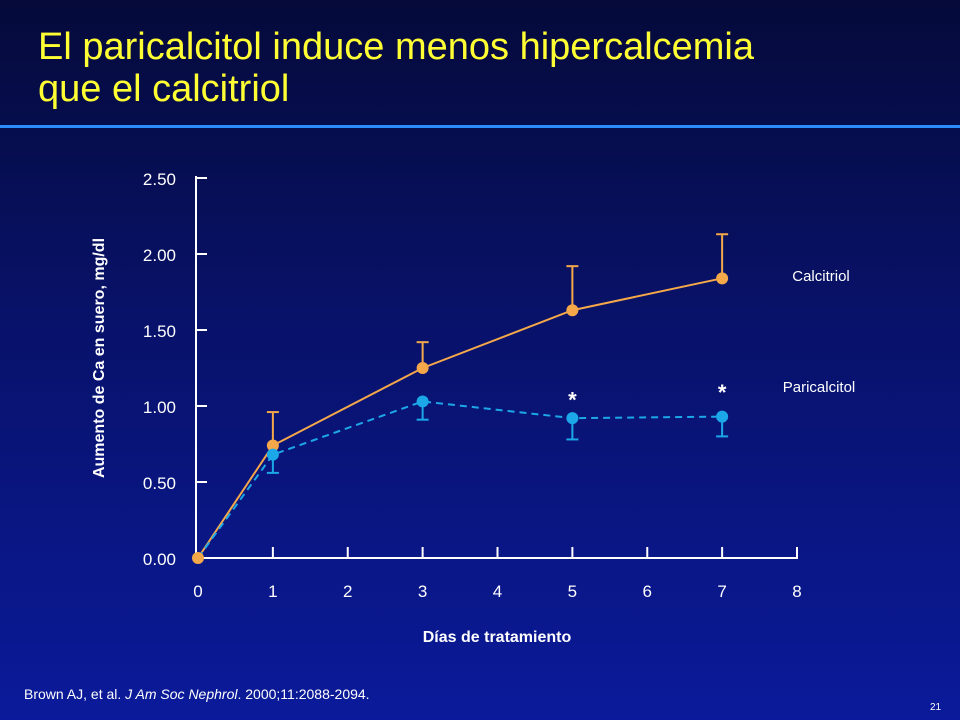 This screenshot has height=720, width=960. I want to click on y-tick-label: 2.00, so click(159, 255).